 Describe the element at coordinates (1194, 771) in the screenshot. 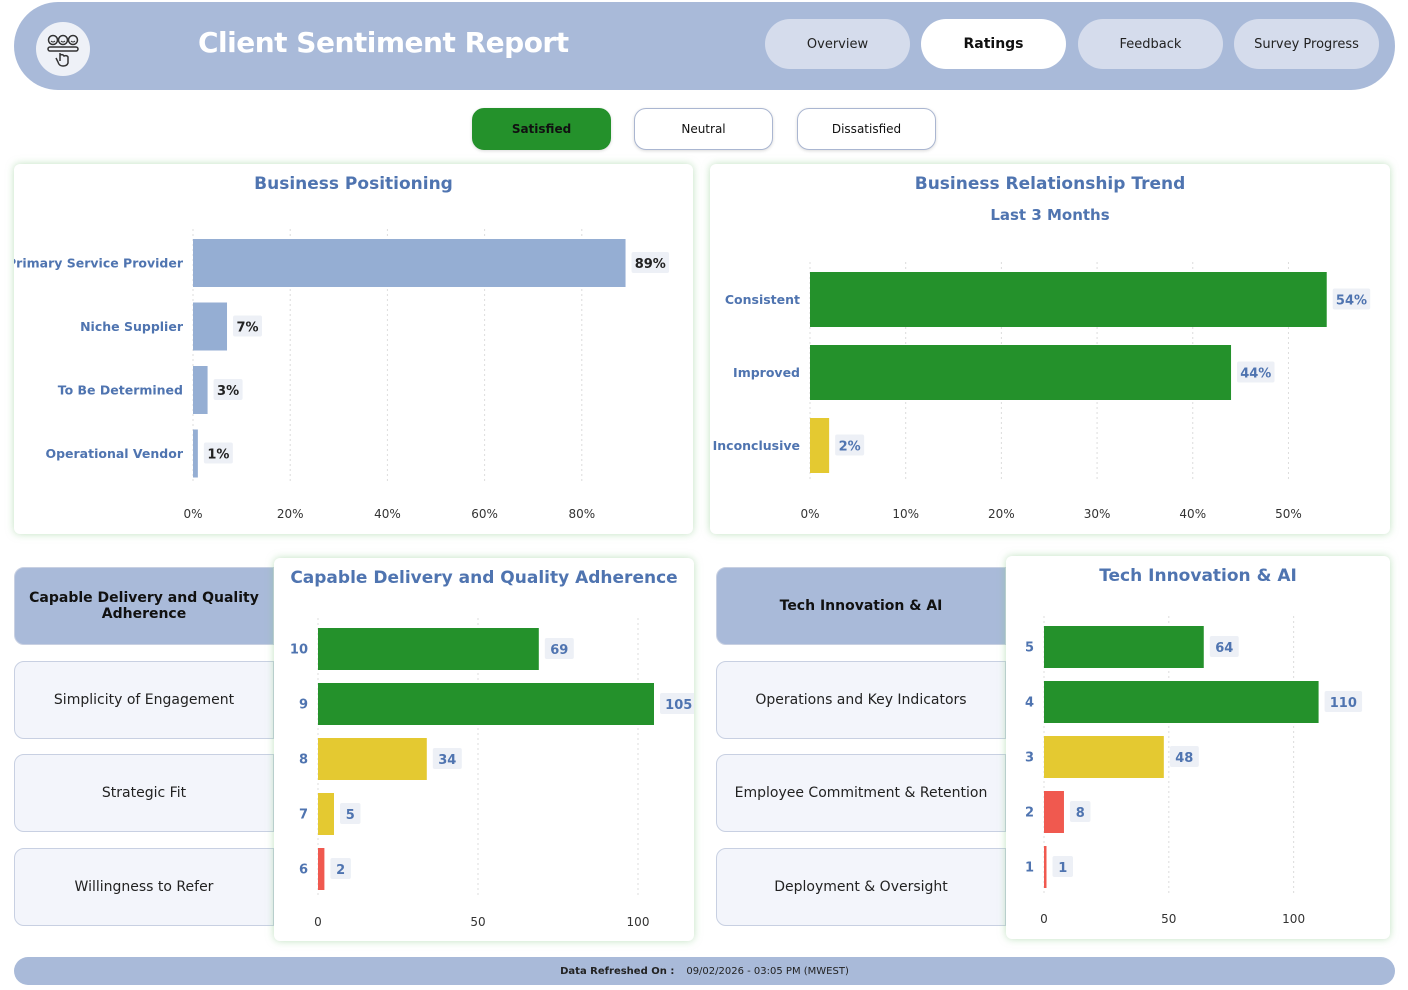

I see `innovation-chart: 0 50 100 5 64 4 110 3 48 2 8 1 1` at that location.